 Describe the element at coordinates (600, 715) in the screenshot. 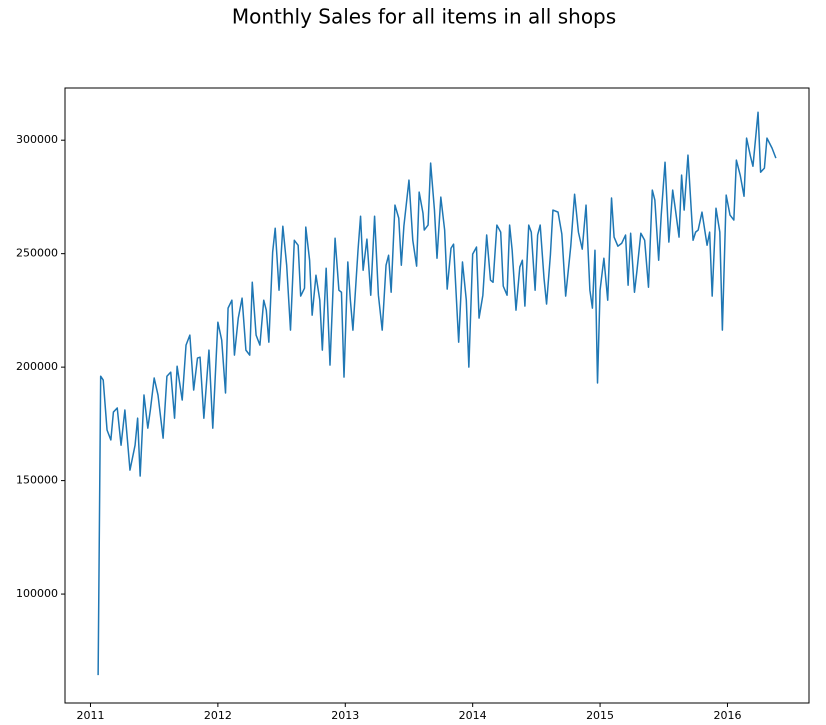

I see `x-tick-label: 2015` at that location.